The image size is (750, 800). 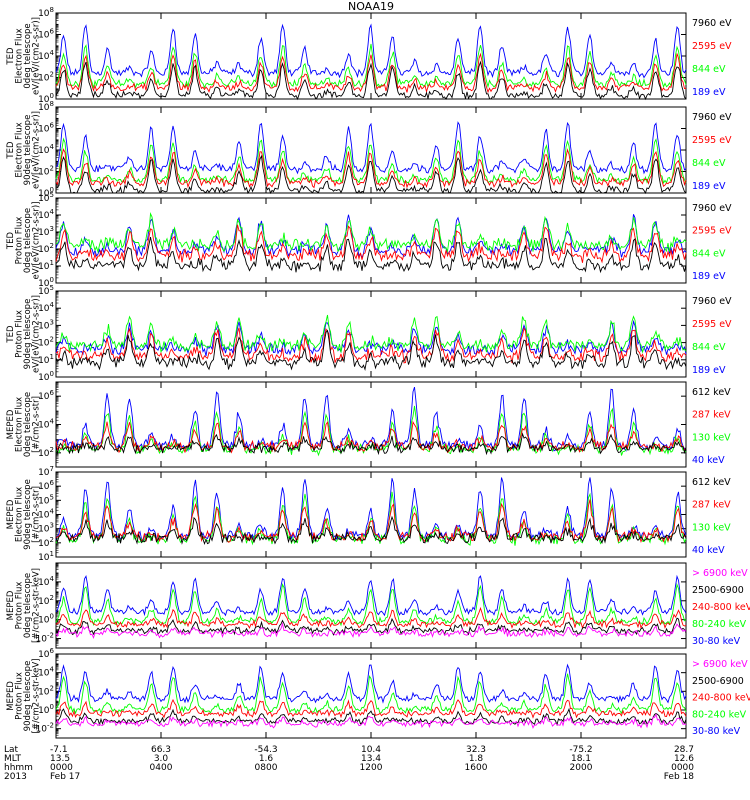 I want to click on figure-title: NOAA19, so click(x=371, y=6).